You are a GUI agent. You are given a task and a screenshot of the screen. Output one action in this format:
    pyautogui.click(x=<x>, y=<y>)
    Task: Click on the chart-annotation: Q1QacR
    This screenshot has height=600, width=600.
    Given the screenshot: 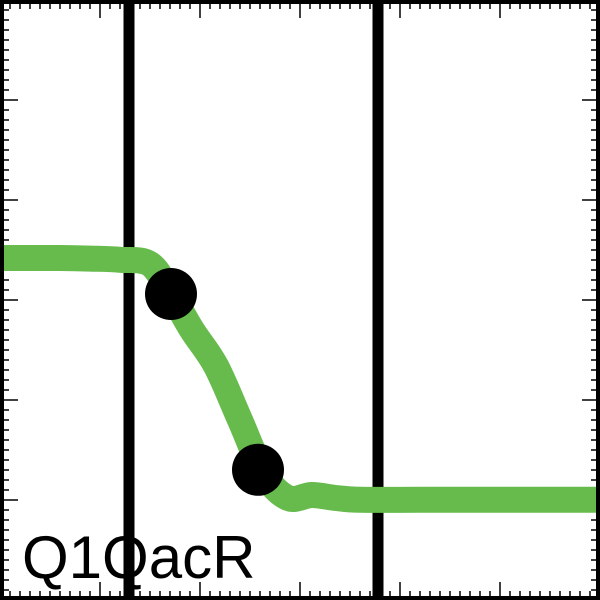 What is the action you would take?
    pyautogui.click(x=138, y=557)
    